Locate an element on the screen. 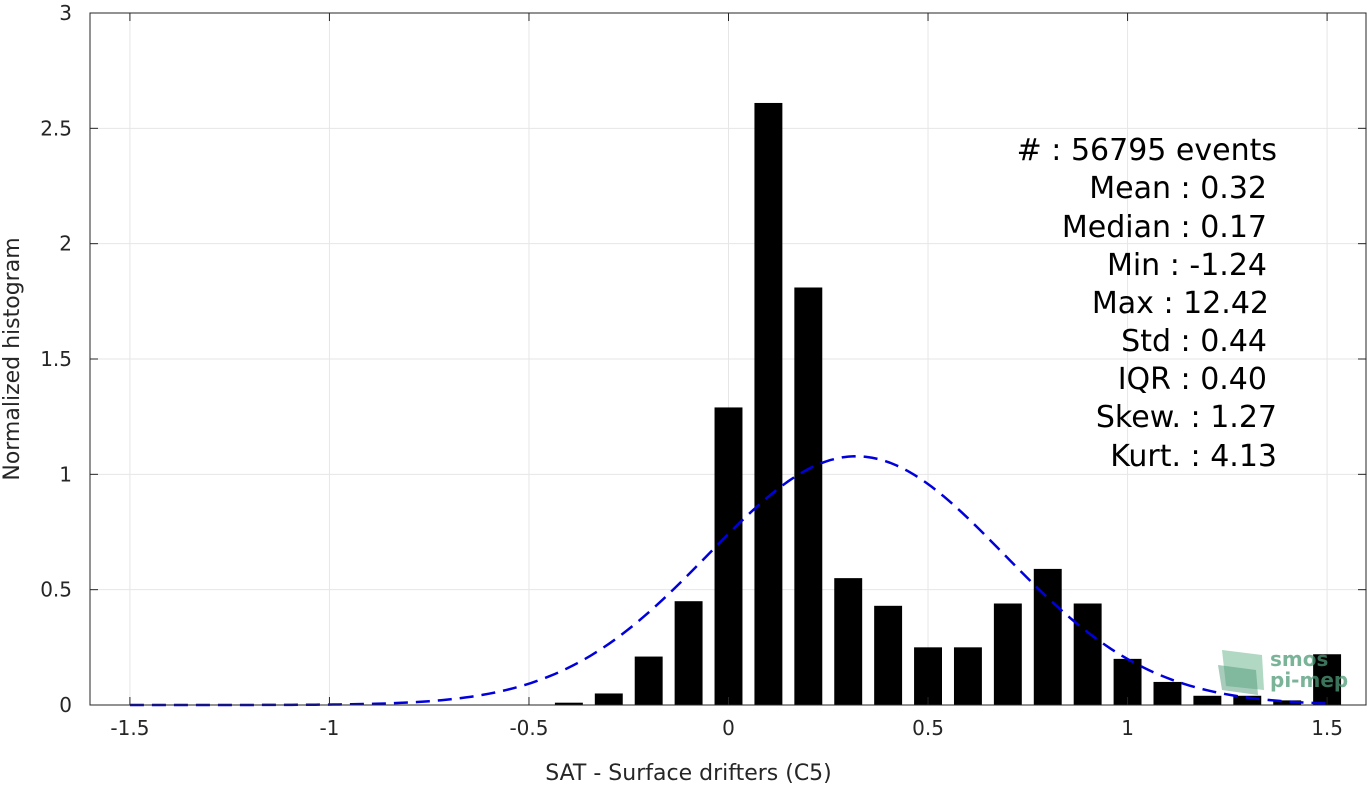 Image resolution: width=1367 pixels, height=785 pixels. stats-line: # : 56795 events is located at coordinates (1147, 150).